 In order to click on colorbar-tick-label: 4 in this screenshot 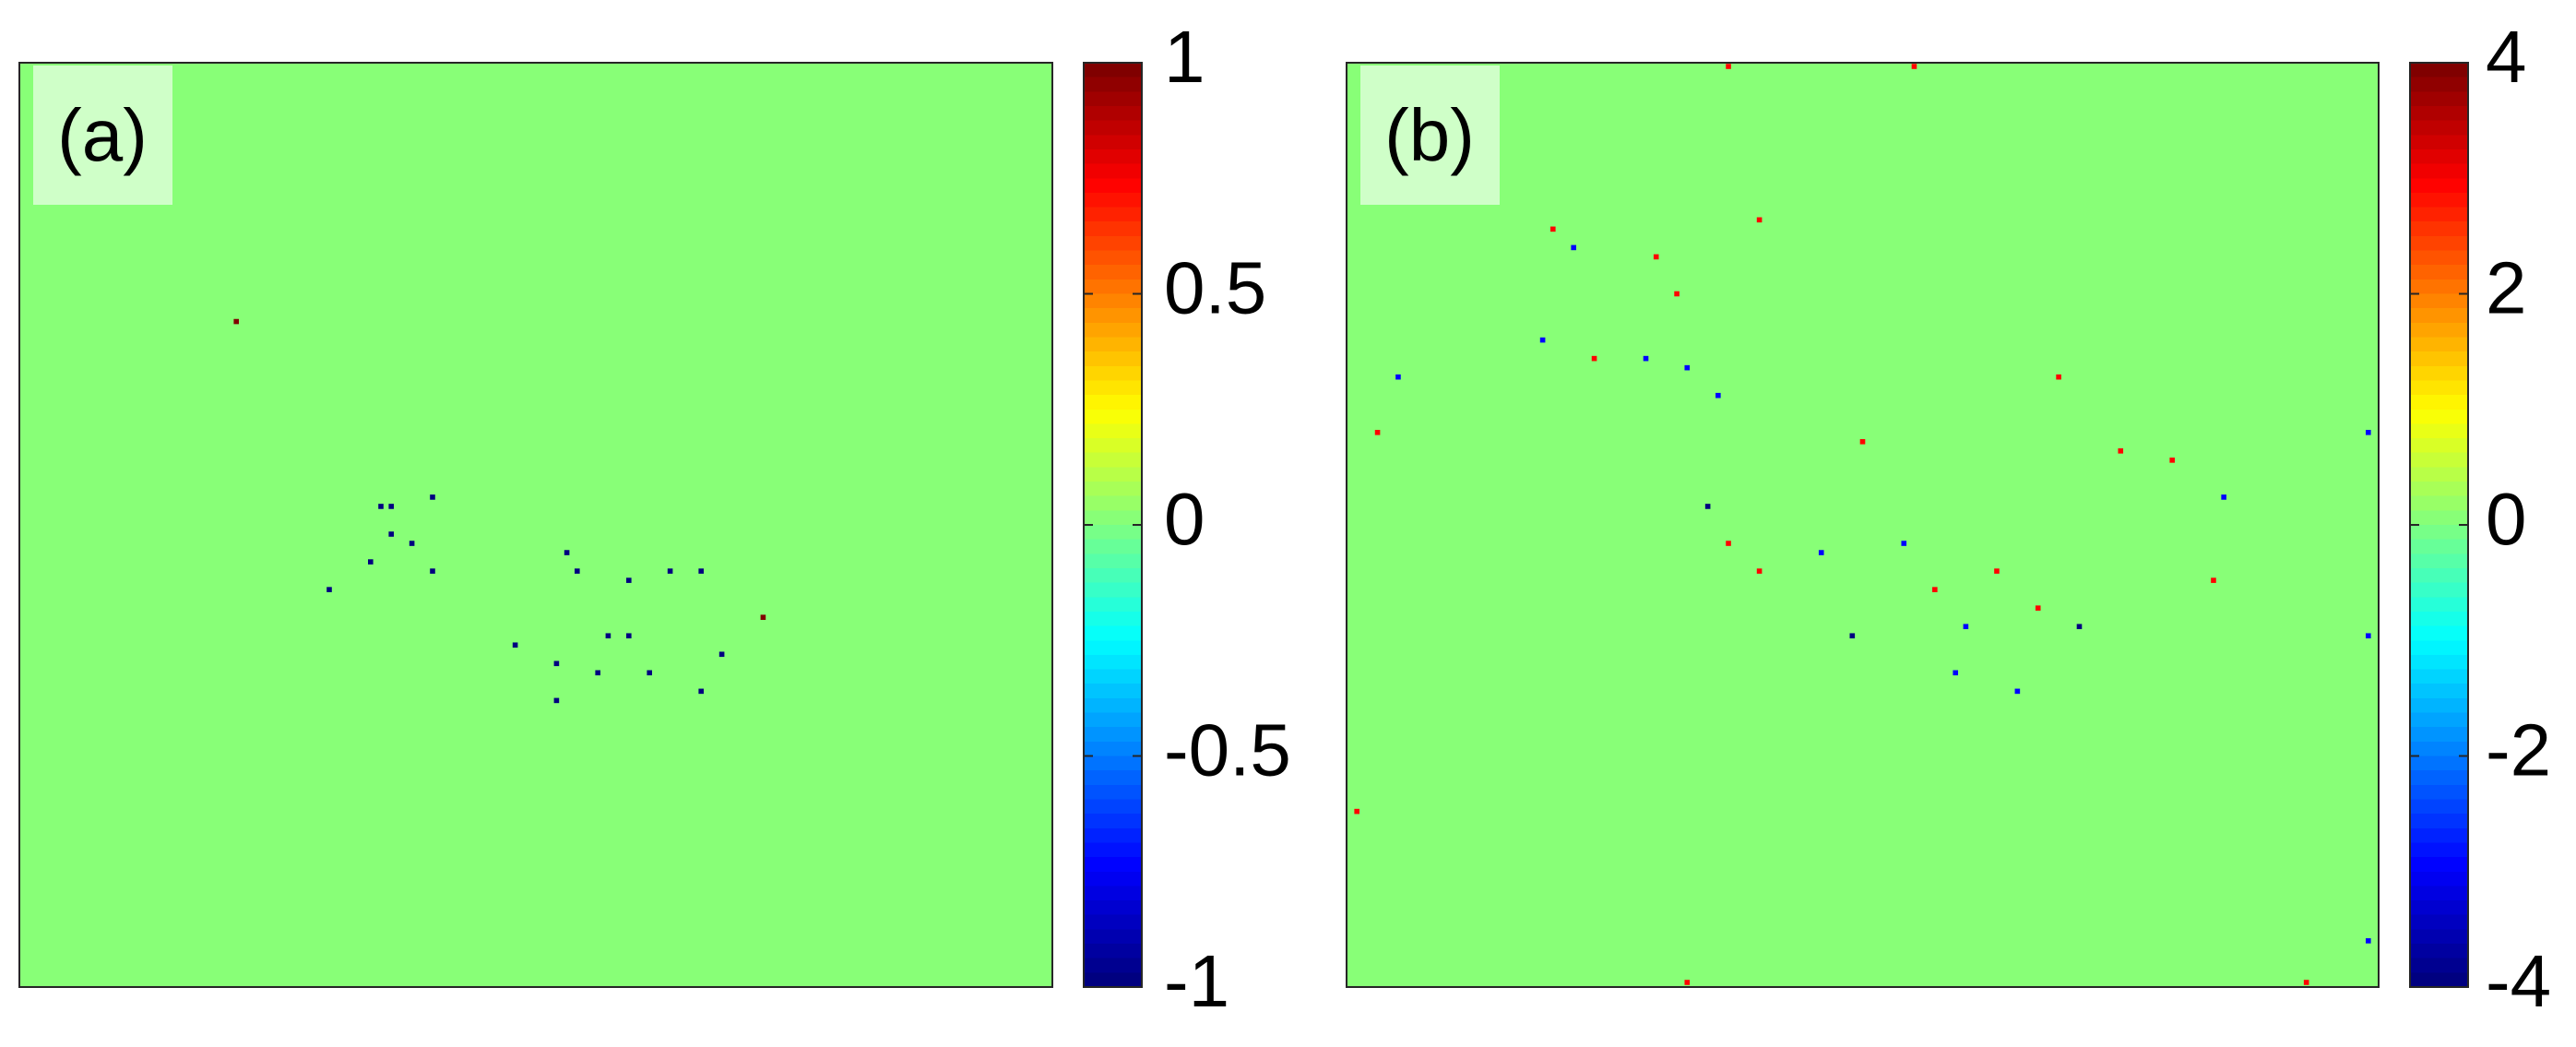, I will do `click(2506, 57)`.